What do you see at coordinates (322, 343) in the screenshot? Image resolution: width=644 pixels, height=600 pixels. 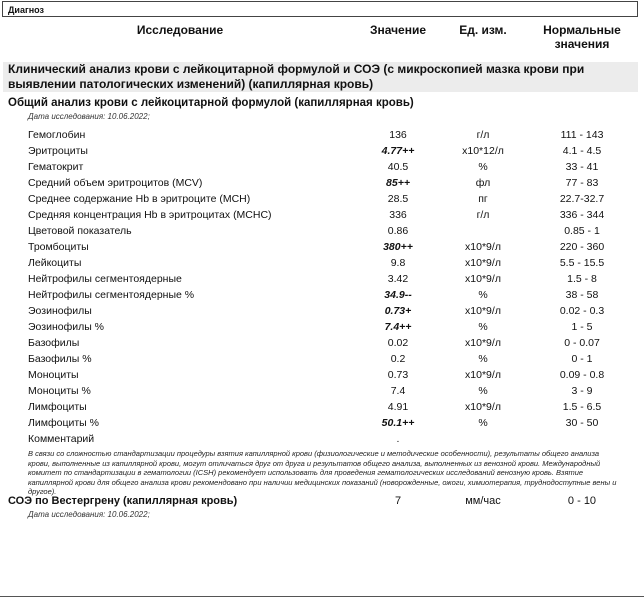 I see `table-row: Базофилы 0.02 x10*9/л 0 - 0.07` at bounding box center [322, 343].